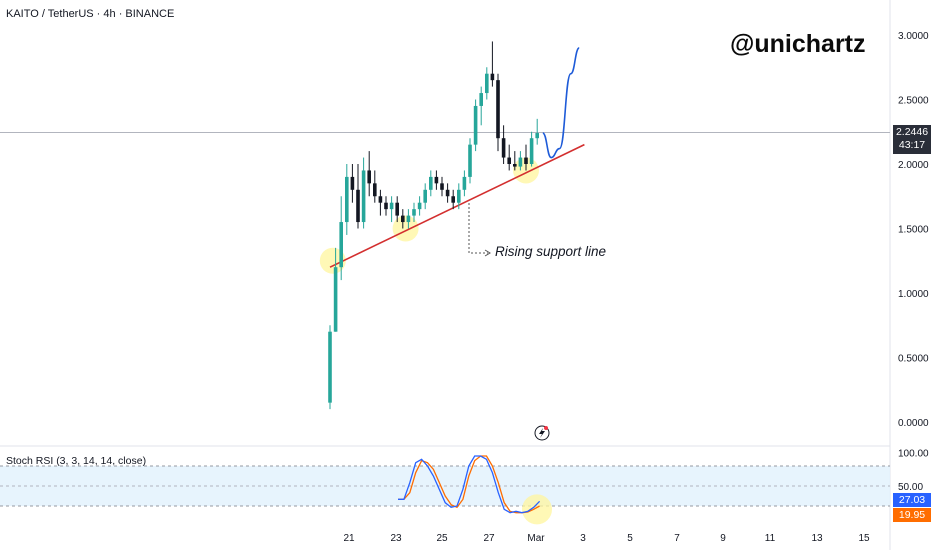 The height and width of the screenshot is (550, 932). What do you see at coordinates (677, 538) in the screenshot?
I see `x-tick-label: 7` at bounding box center [677, 538].